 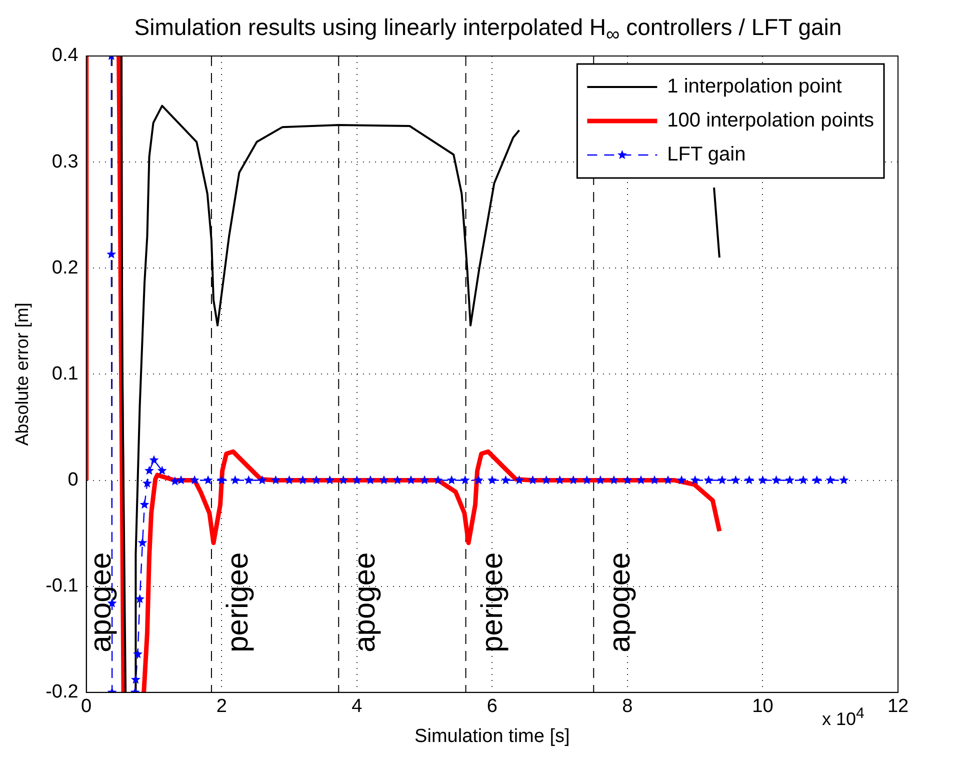 What do you see at coordinates (22, 374) in the screenshot?
I see `y-axis-title: Absolute error [m]` at bounding box center [22, 374].